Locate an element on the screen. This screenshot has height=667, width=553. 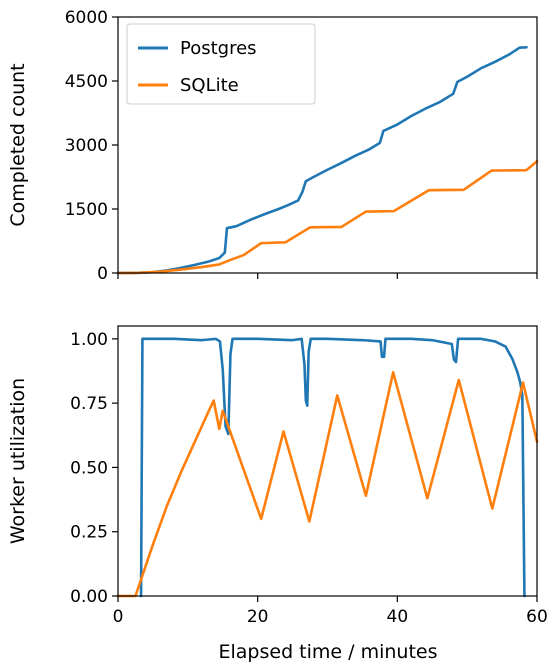
legend: Postgres SQLite is located at coordinates (221, 64).